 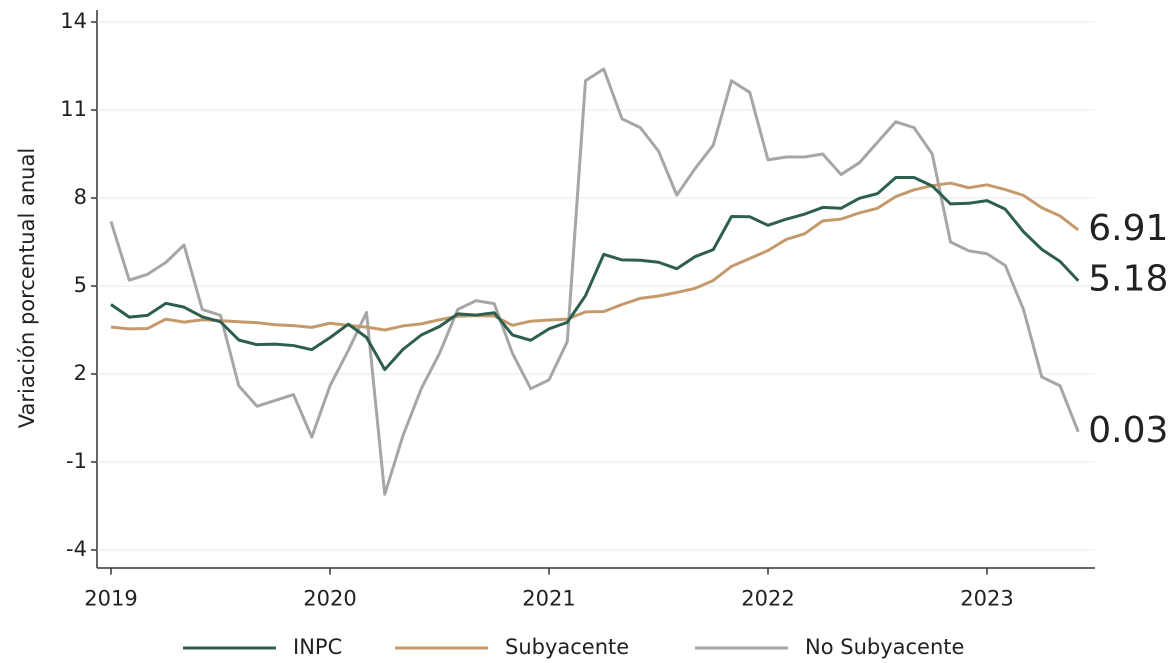 What do you see at coordinates (76, 461) in the screenshot?
I see `y-tick-label: -1` at bounding box center [76, 461].